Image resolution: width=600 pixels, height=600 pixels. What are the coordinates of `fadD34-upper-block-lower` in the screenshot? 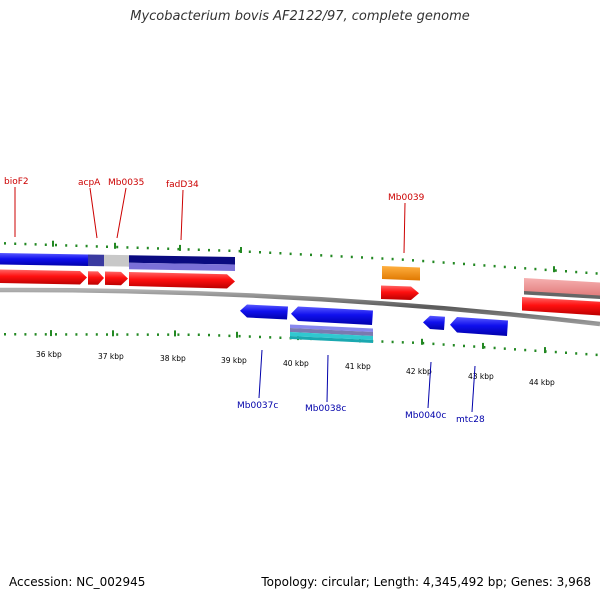 It's located at (182, 266).